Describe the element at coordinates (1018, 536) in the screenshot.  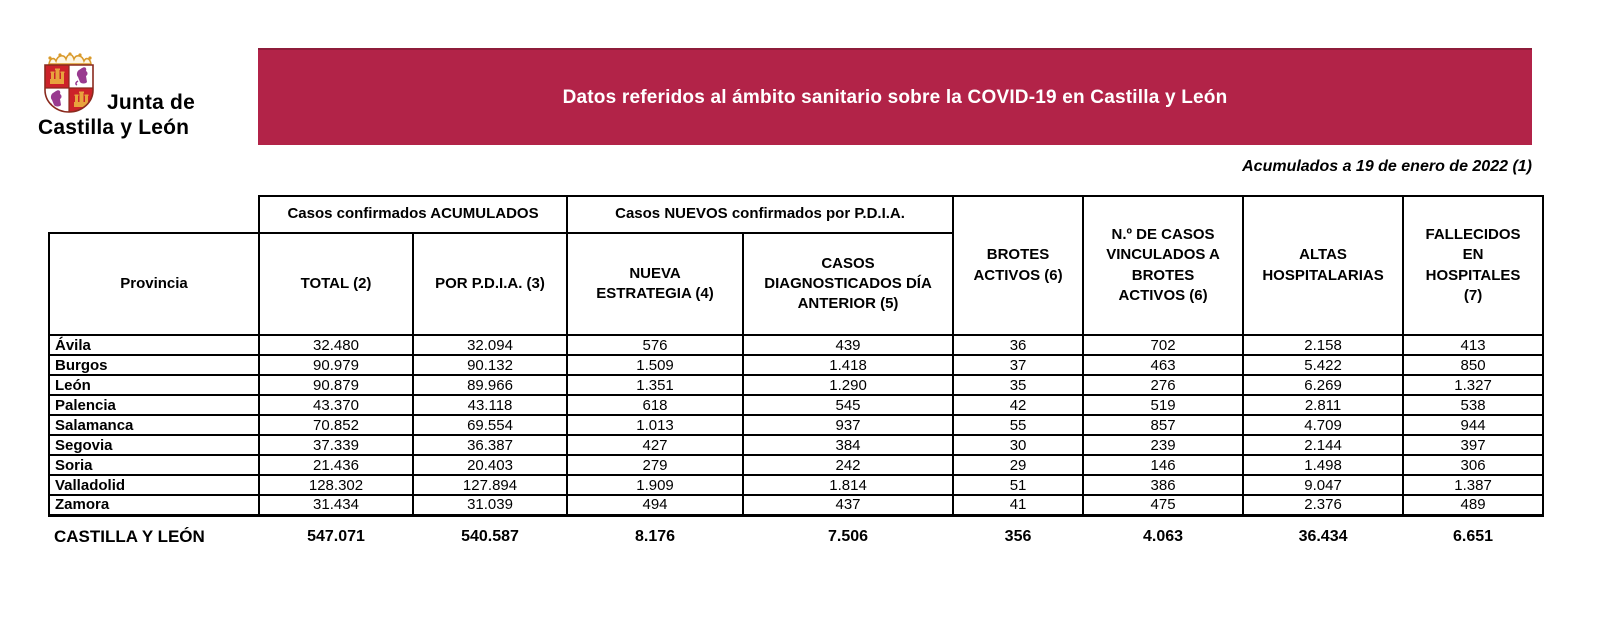
I see `total-cell: 356` at that location.